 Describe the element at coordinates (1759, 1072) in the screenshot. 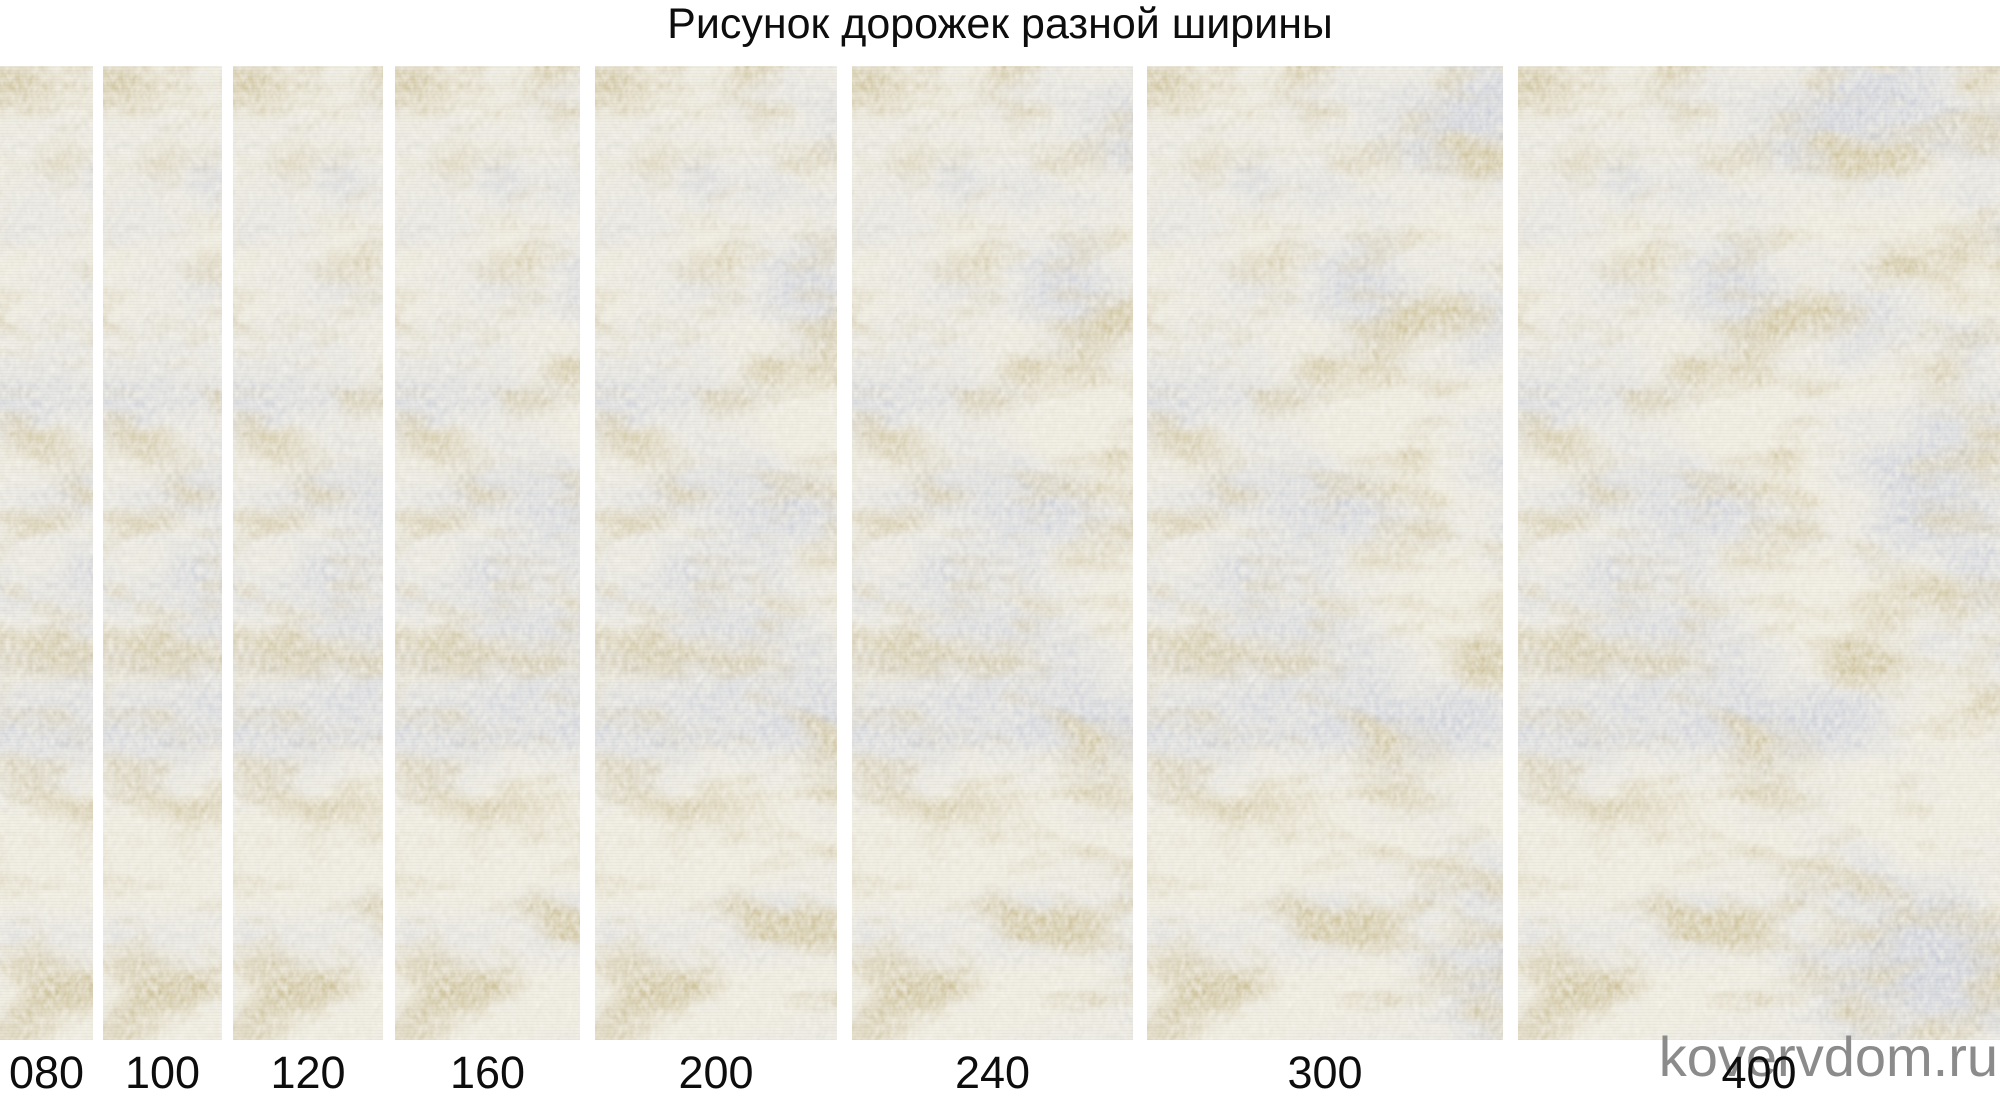

I see `strip-width-label: 400` at that location.